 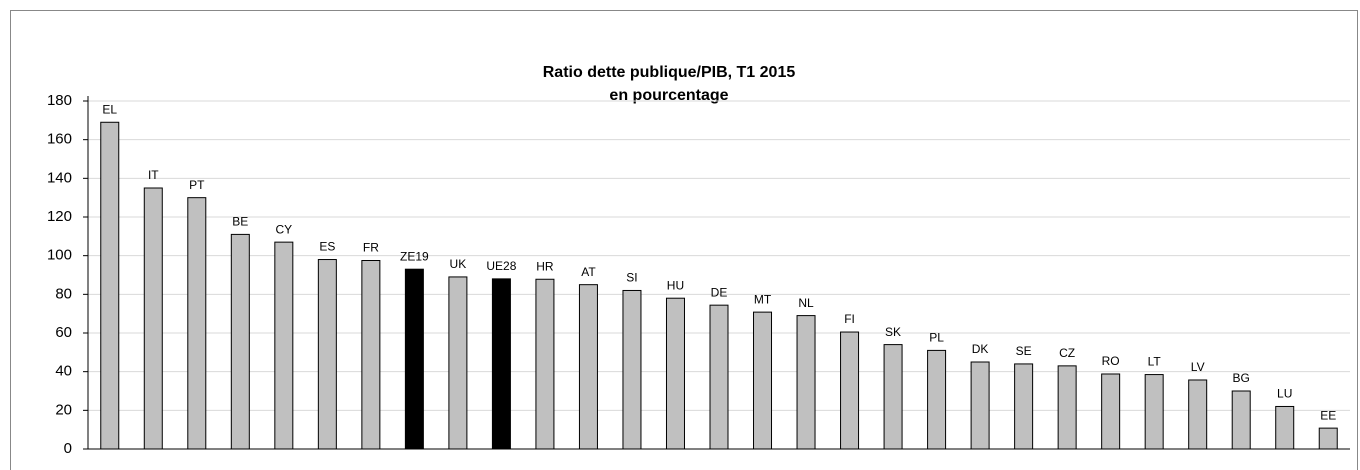 What do you see at coordinates (1328, 415) in the screenshot?
I see `category-label: EE` at bounding box center [1328, 415].